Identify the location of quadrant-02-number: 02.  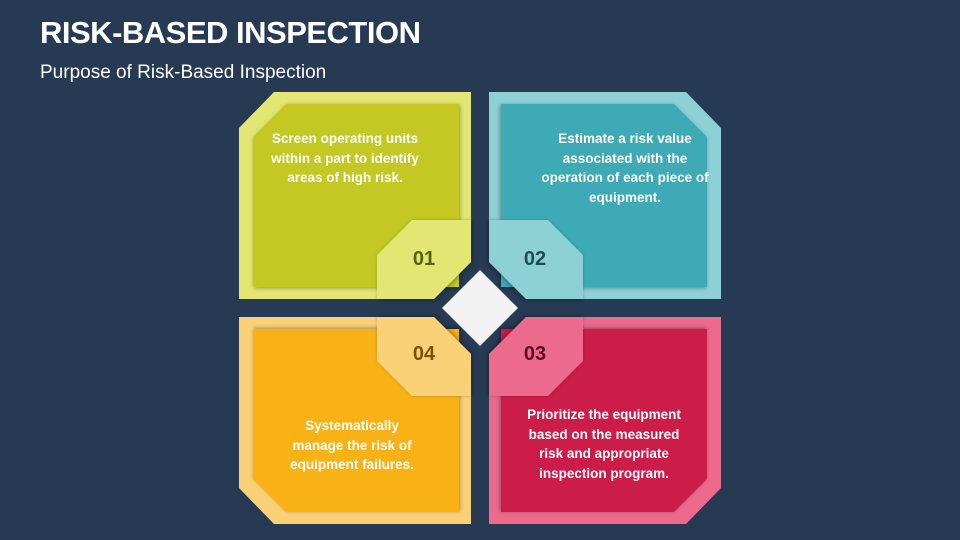
(535, 259).